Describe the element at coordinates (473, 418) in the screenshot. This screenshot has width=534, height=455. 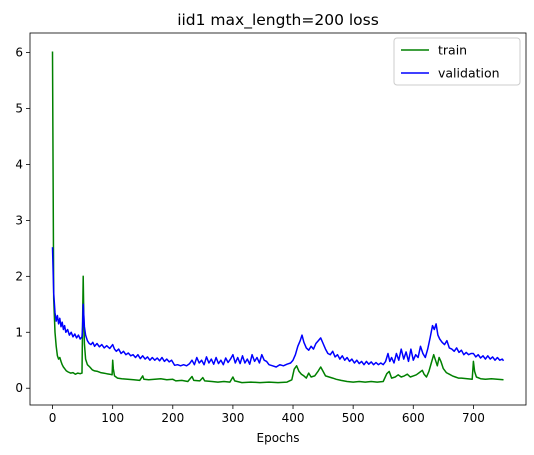
I see `x-tick-label: 700` at that location.